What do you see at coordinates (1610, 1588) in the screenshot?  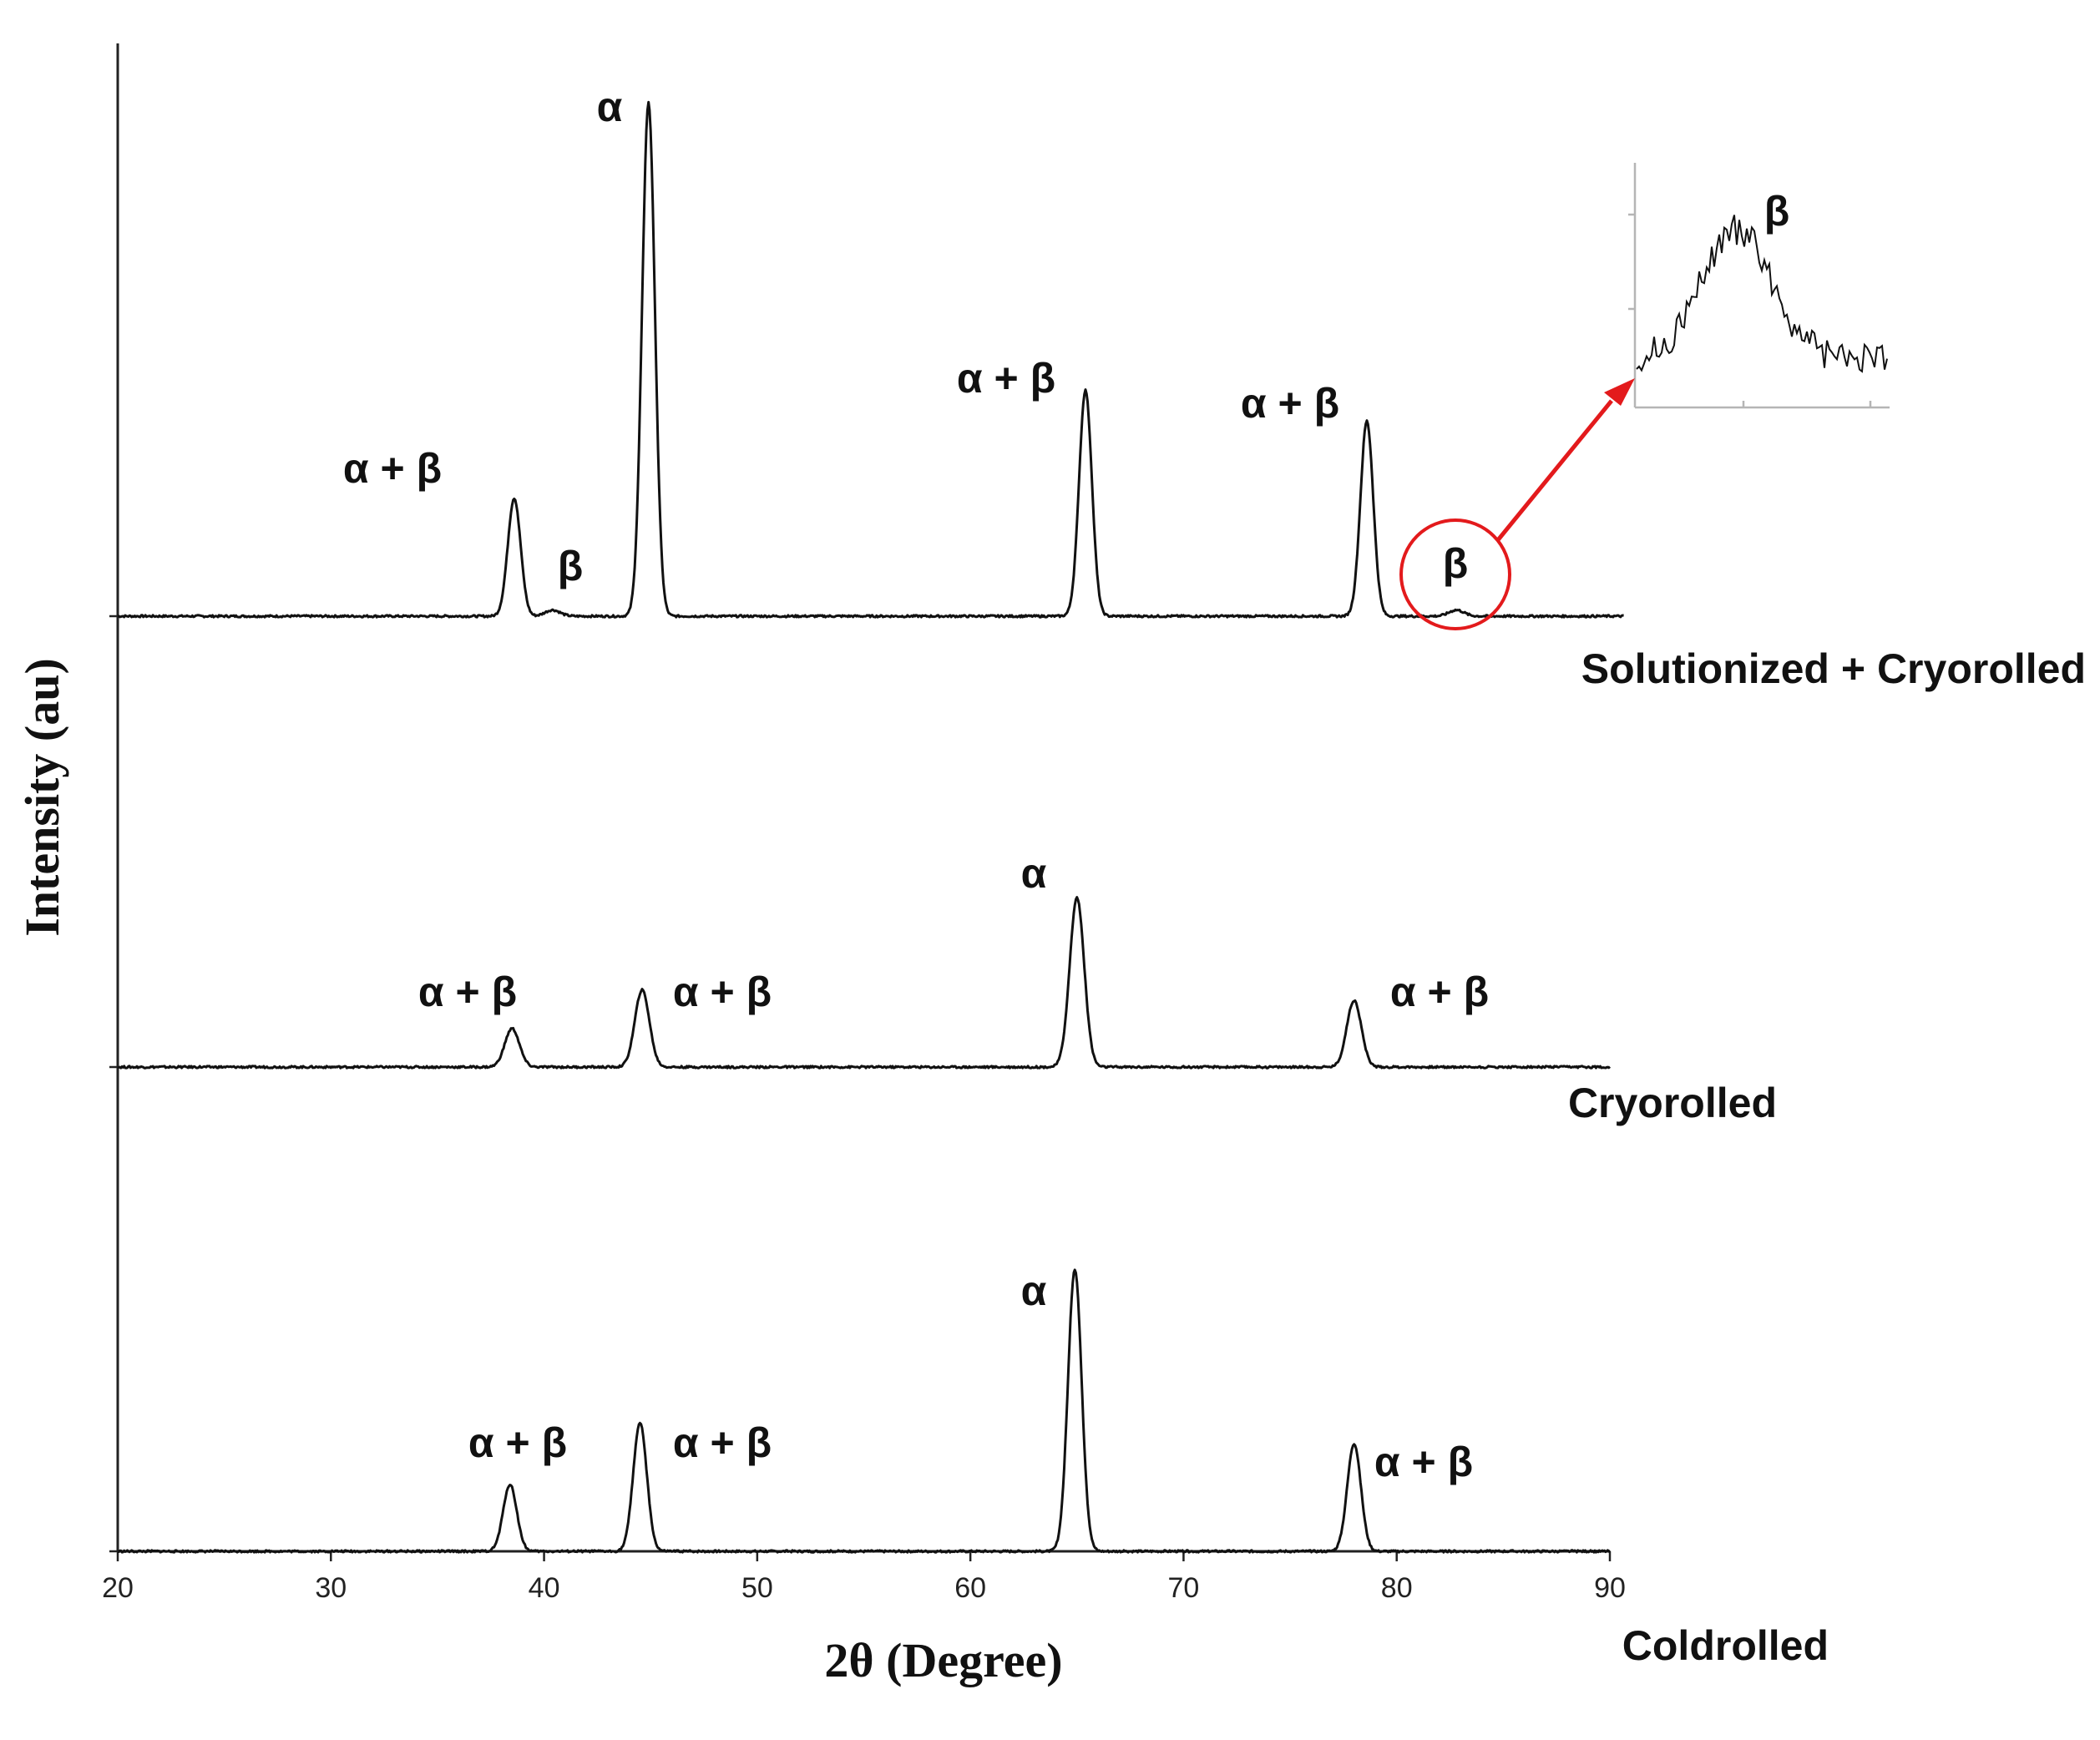 I see `x-tick-label: 90` at bounding box center [1610, 1588].